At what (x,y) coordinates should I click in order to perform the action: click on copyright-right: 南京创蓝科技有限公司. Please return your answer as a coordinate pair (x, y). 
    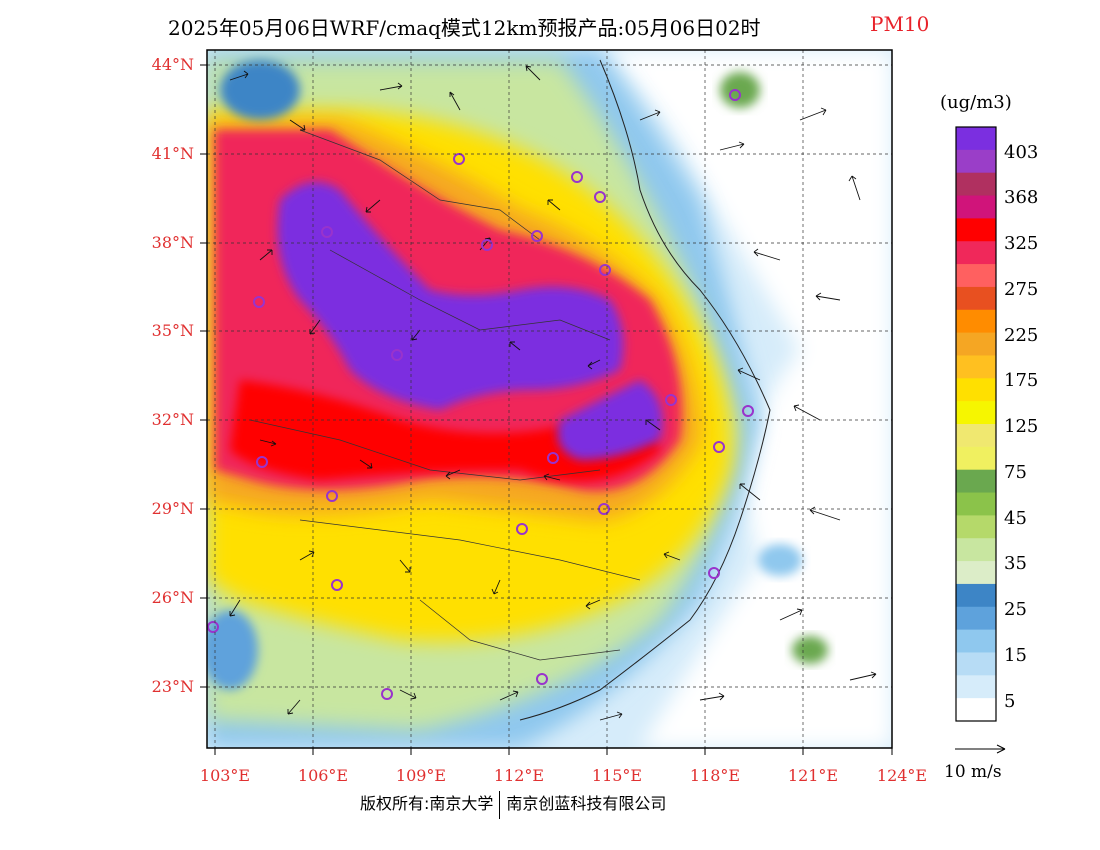
    Looking at the image, I should click on (586, 803).